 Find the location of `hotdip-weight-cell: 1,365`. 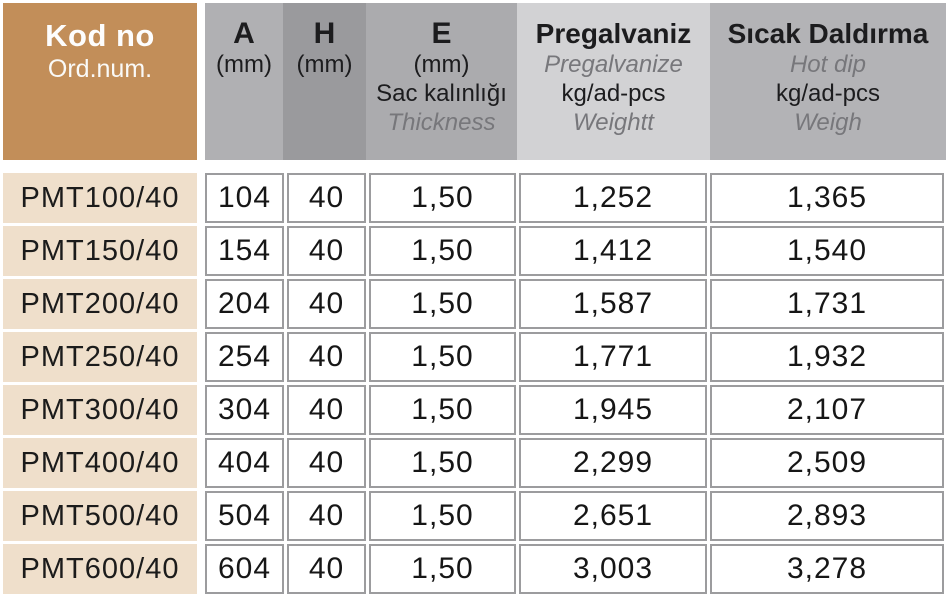

hotdip-weight-cell: 1,365 is located at coordinates (827, 198).